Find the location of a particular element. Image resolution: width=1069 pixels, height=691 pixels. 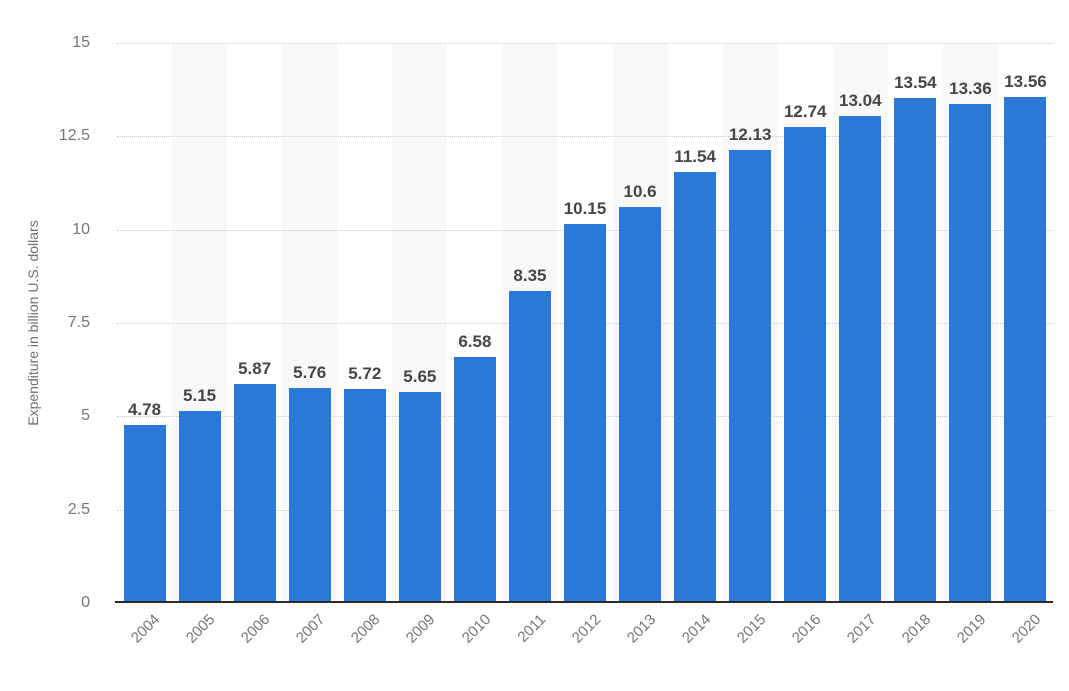

y-tick-label: 2.5 is located at coordinates (78, 509).